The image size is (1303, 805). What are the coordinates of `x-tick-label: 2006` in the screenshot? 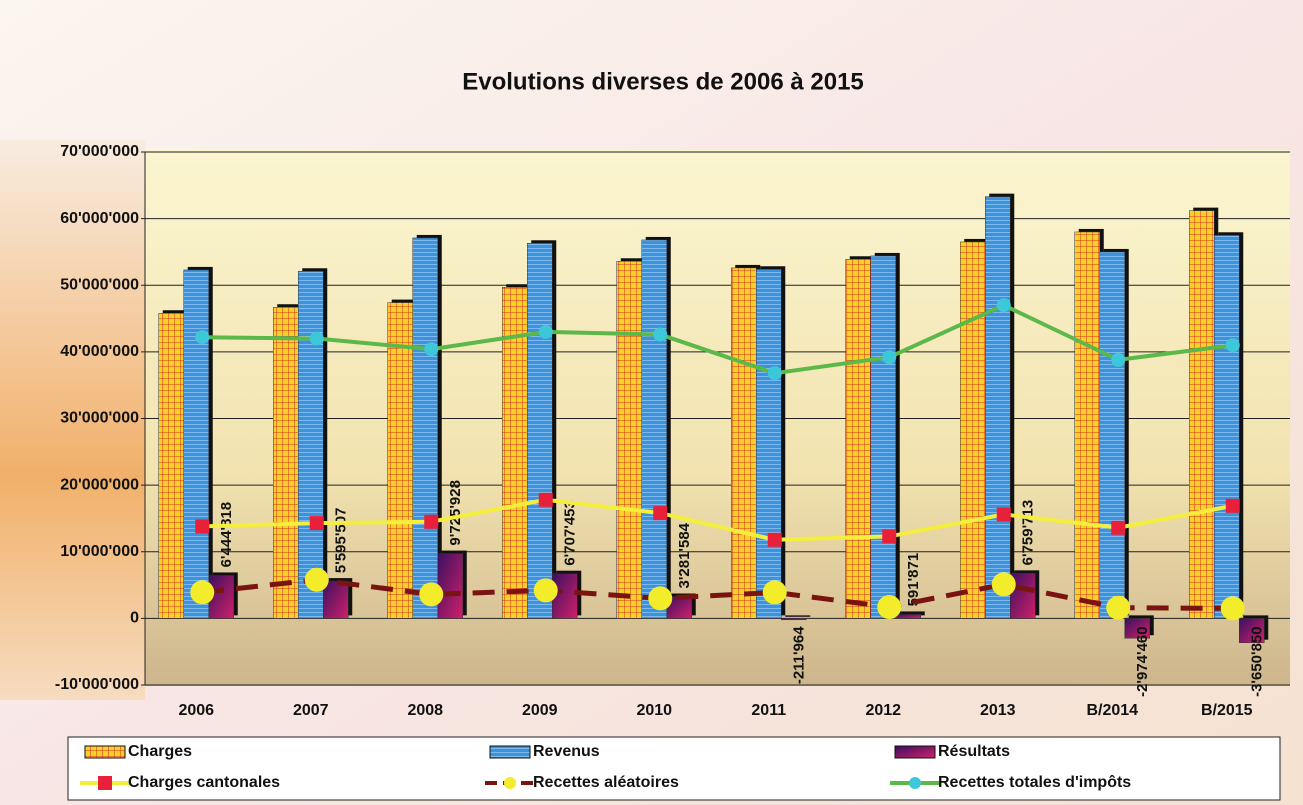 It's located at (196, 710).